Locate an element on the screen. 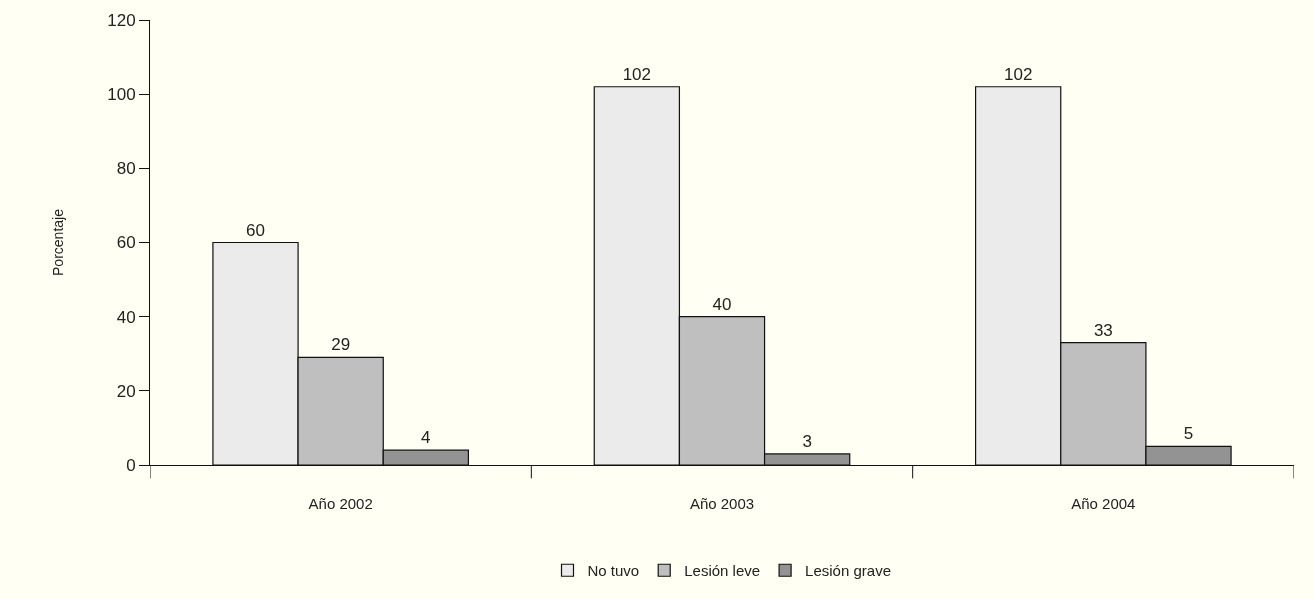 The image size is (1314, 599). data-label: 3 is located at coordinates (807, 441).